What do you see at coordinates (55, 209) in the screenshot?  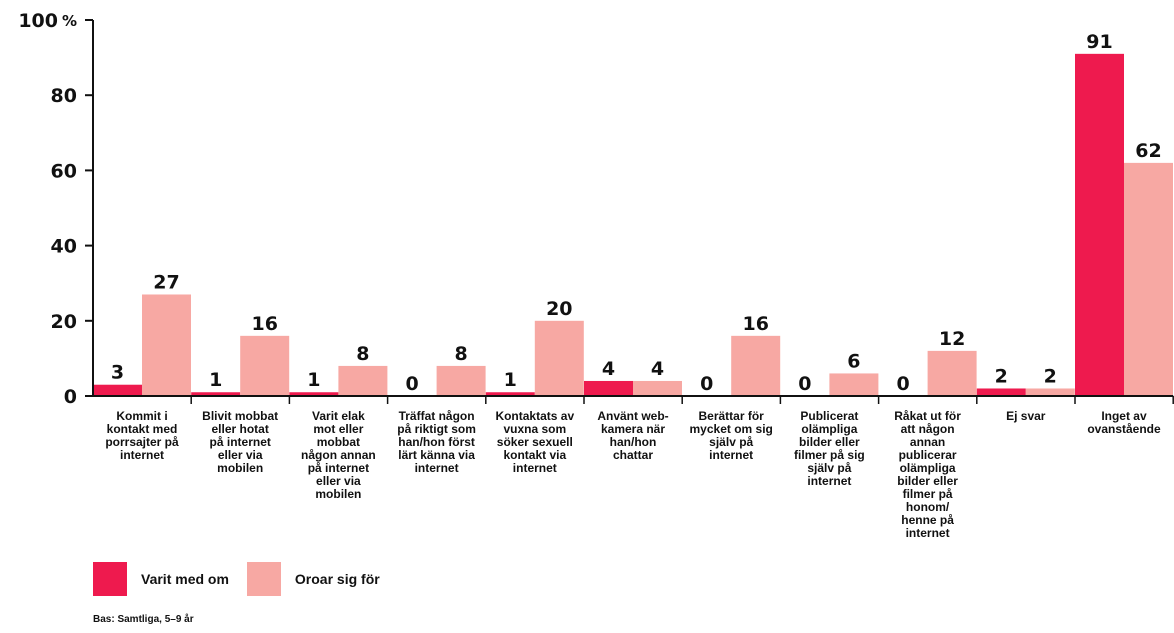 I see `y-axis-ticks: 0 20 40 60 80 100%` at bounding box center [55, 209].